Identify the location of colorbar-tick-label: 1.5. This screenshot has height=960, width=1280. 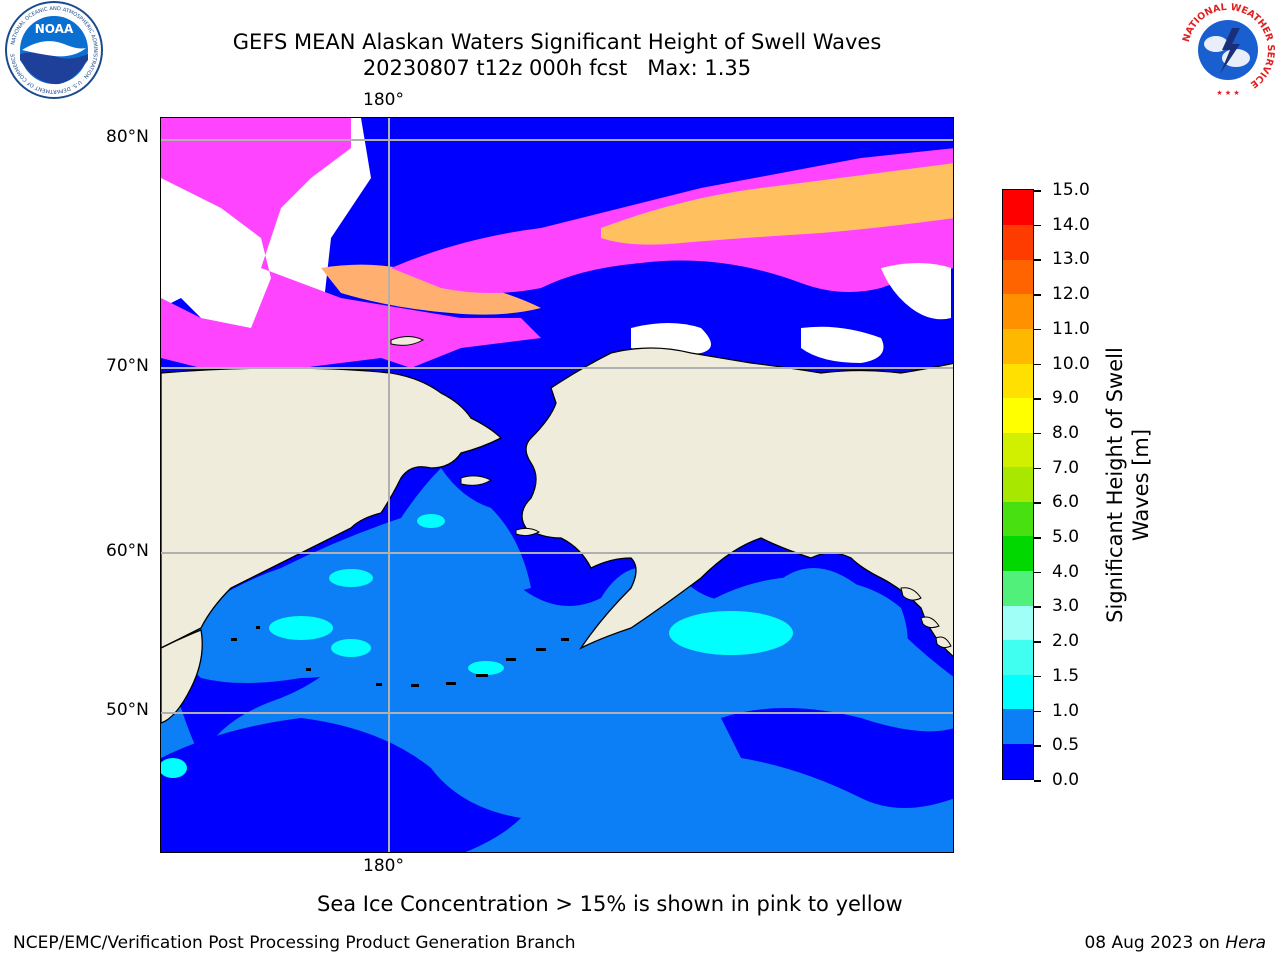
(1066, 675).